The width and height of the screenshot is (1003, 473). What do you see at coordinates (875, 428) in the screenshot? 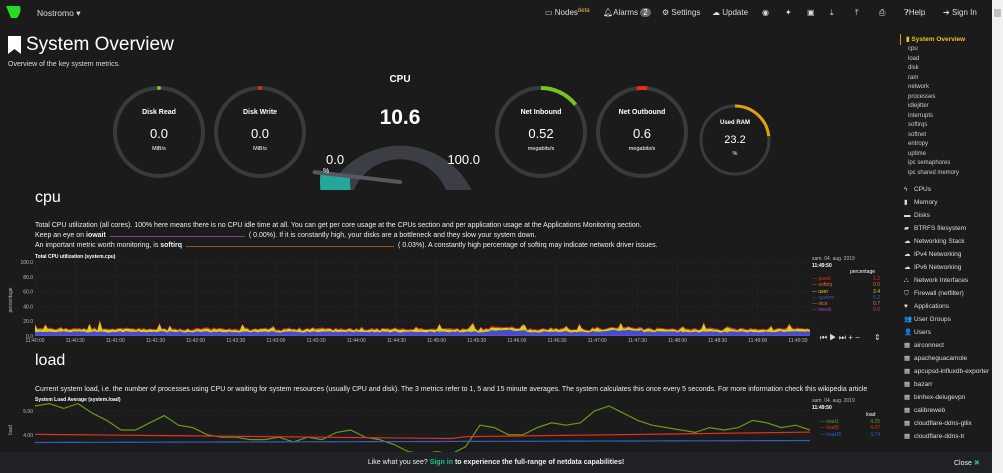
I see `legend-value: 4.07` at bounding box center [875, 428].